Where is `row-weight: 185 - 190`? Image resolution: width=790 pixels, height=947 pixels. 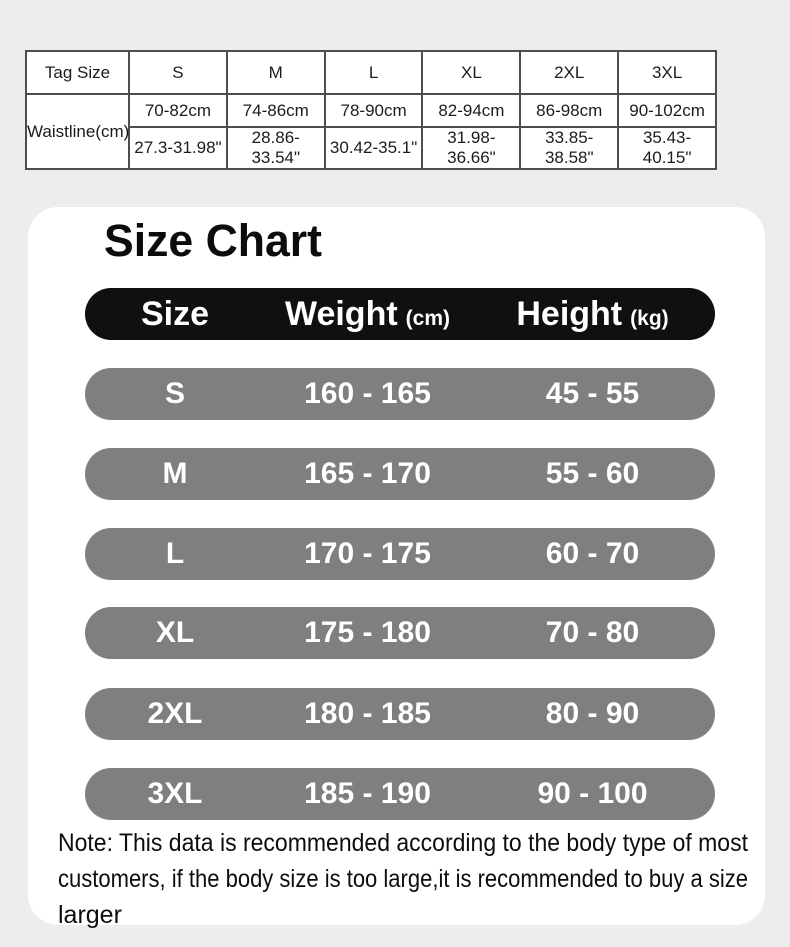 row-weight: 185 - 190 is located at coordinates (367, 793).